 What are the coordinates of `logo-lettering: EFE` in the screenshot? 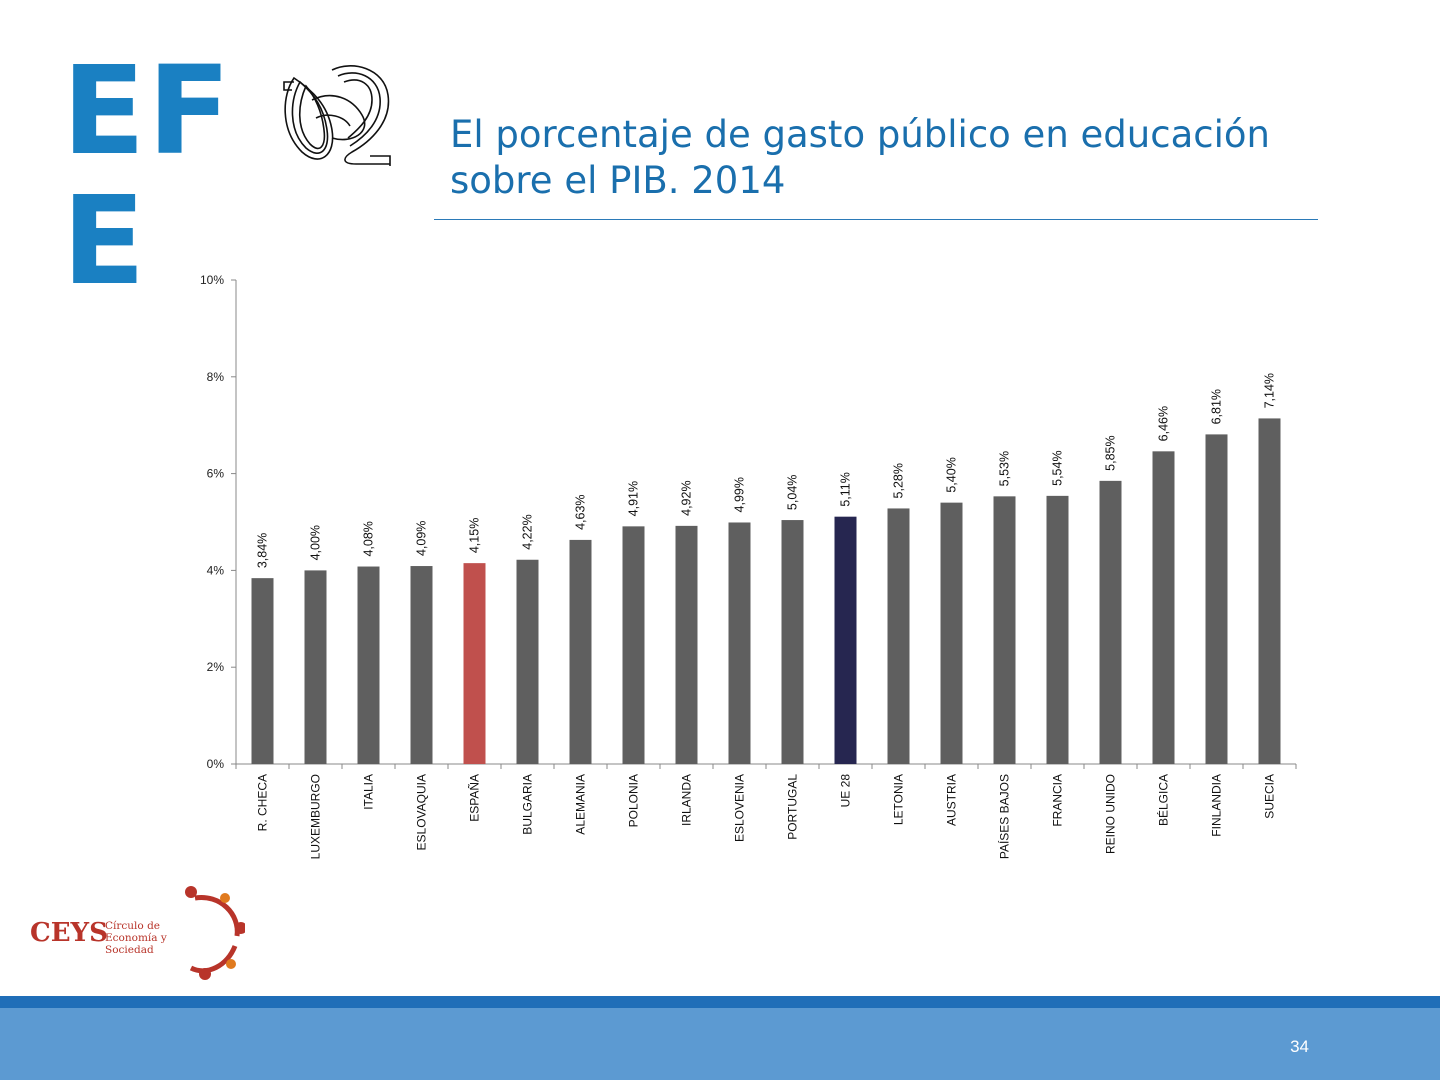 It's located at (234, 176).